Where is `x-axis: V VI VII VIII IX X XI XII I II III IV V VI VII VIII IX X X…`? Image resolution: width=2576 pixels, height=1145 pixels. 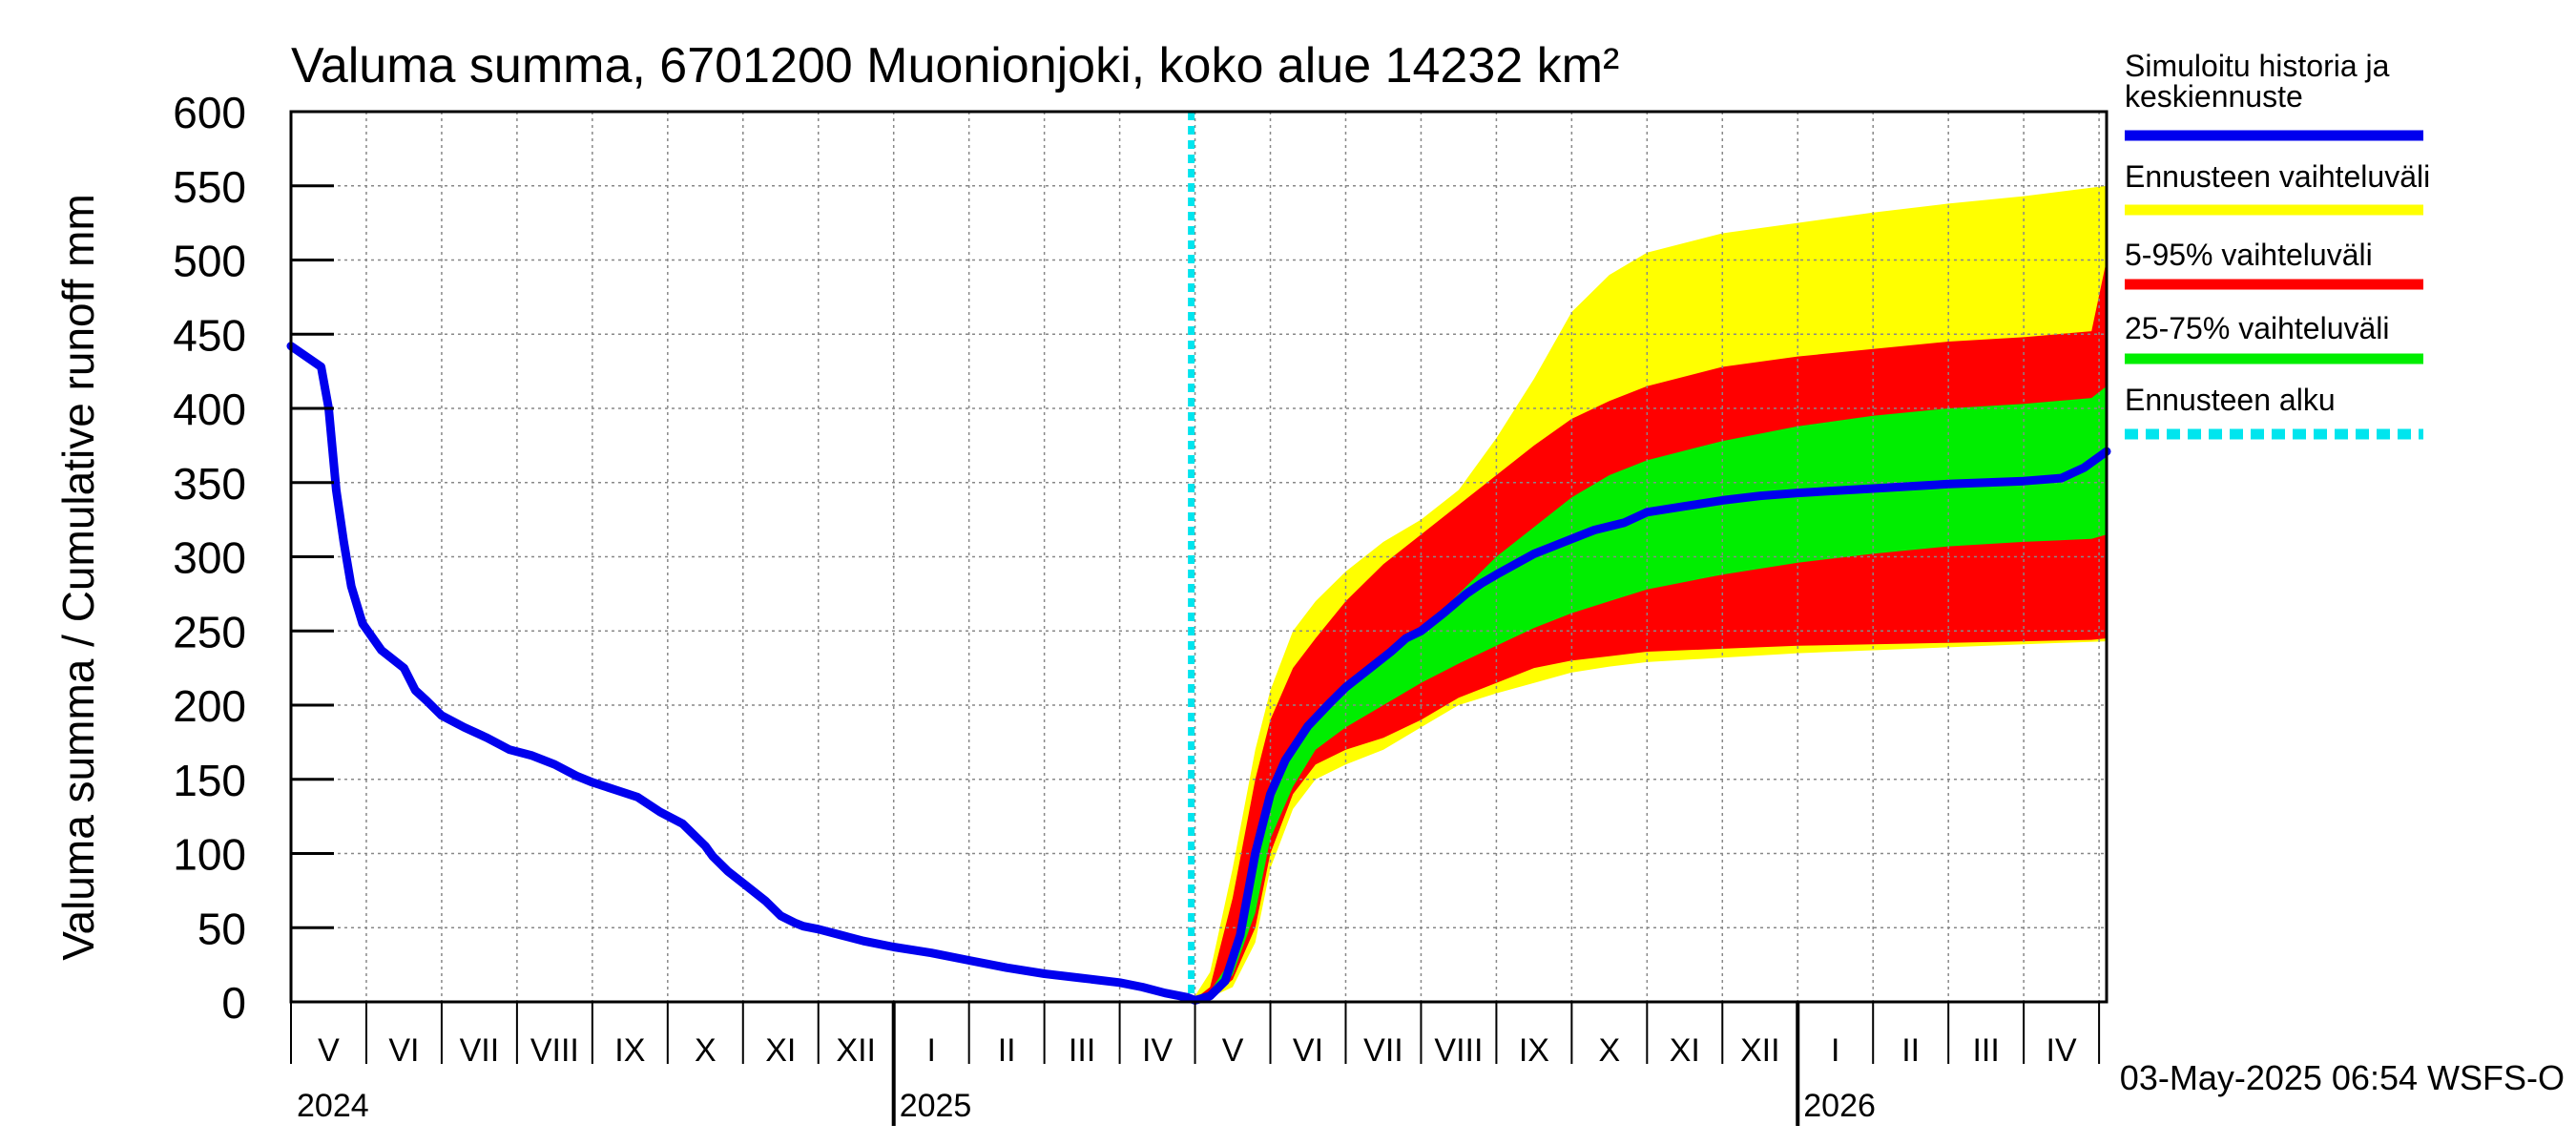 x-axis: V VI VII VIII IX X XI XII I II III IV V VI VII VIII IX X X… is located at coordinates (1195, 1064).